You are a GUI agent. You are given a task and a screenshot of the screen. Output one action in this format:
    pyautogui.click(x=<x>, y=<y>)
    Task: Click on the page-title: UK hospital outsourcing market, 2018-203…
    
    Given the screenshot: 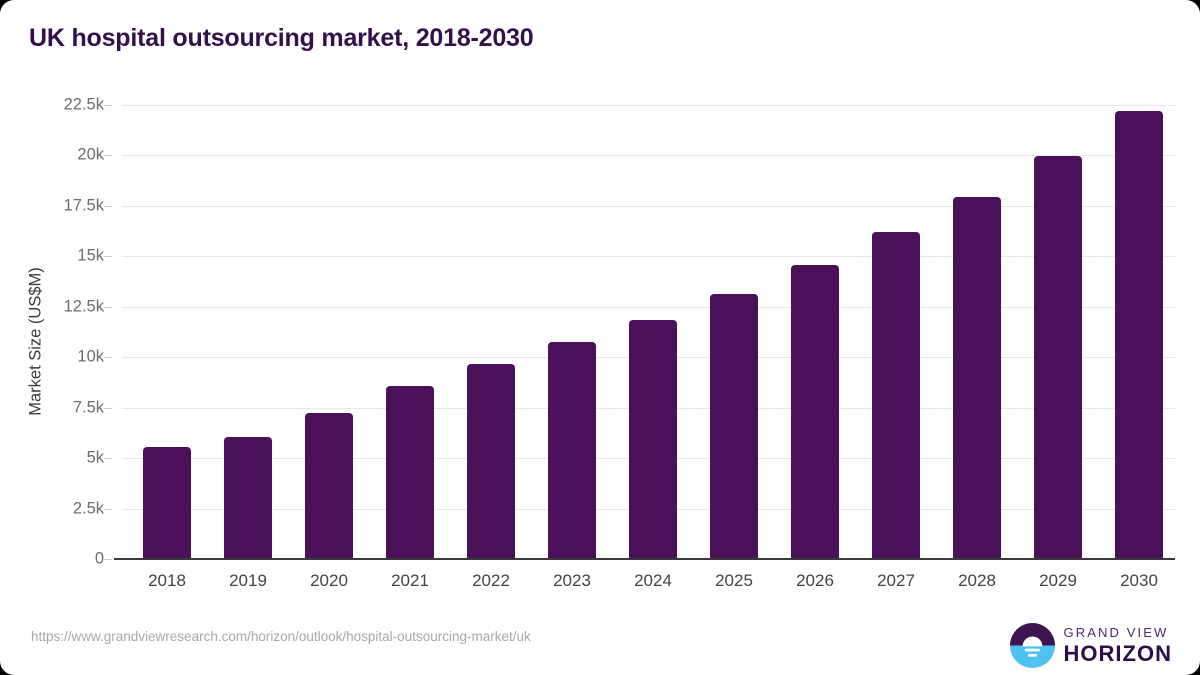 What is the action you would take?
    pyautogui.click(x=281, y=38)
    